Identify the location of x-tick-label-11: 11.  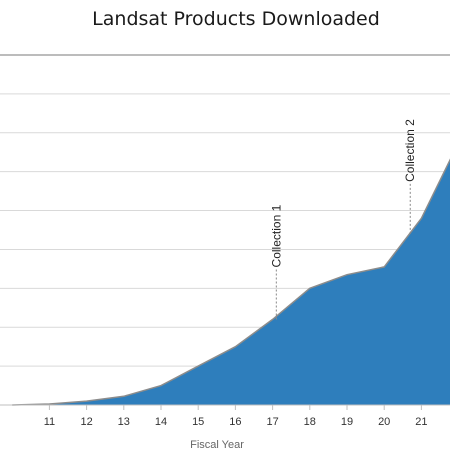
(49, 422).